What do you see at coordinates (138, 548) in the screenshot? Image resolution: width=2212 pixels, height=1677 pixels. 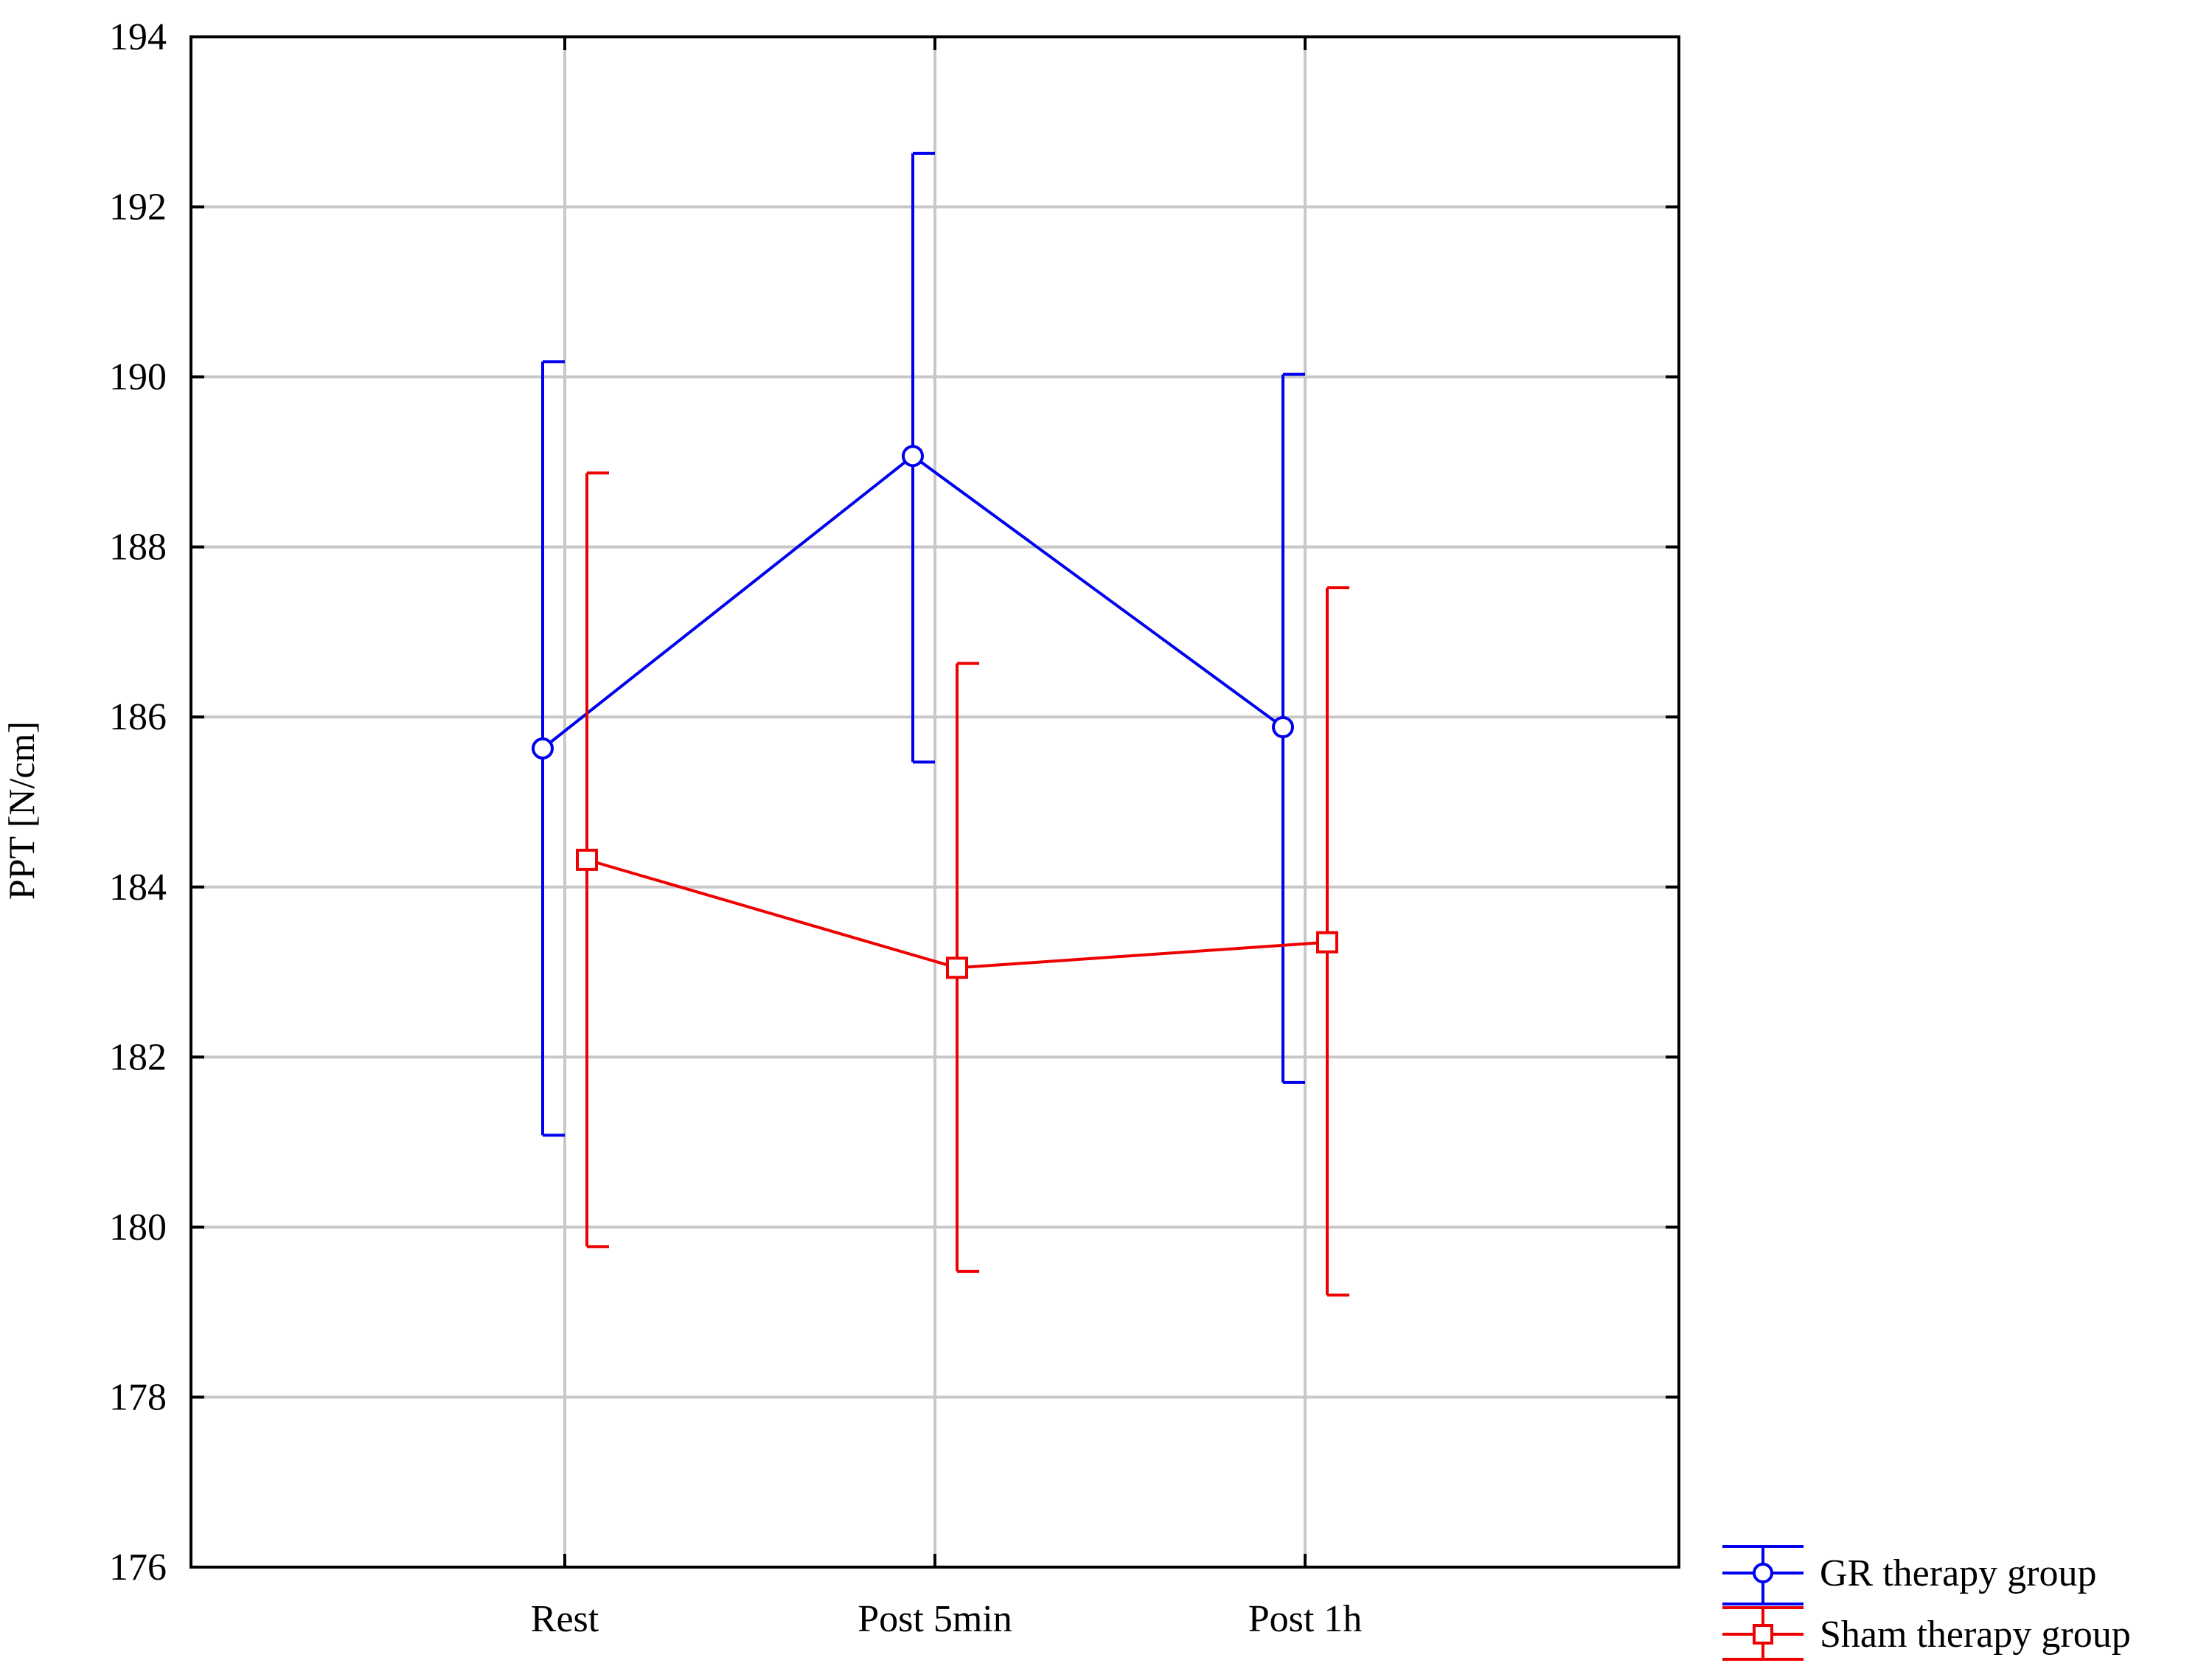 I see `y-tick-label: 188` at bounding box center [138, 548].